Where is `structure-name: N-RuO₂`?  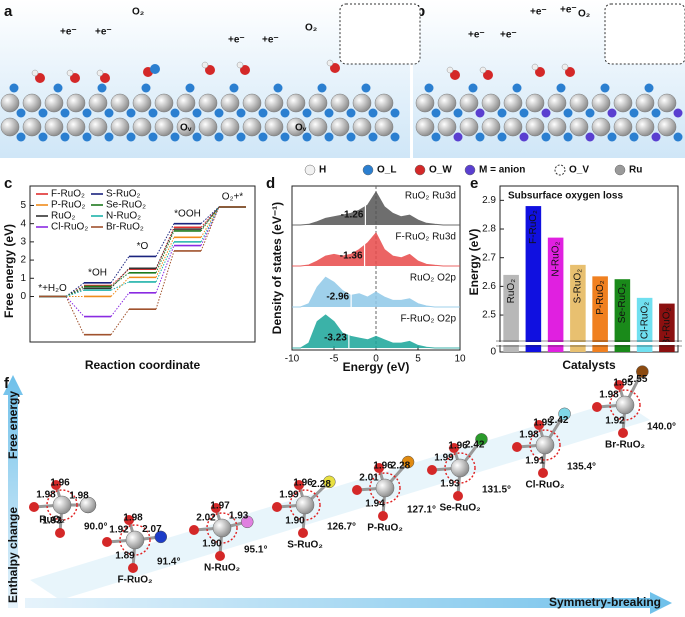 structure-name: N-RuO₂ is located at coordinates (222, 568).